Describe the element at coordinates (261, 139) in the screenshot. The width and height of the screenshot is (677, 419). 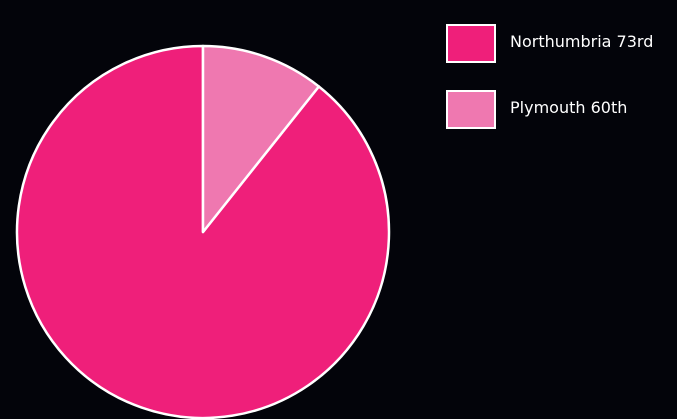
I see `pie-slice-plymouth-60th` at that location.